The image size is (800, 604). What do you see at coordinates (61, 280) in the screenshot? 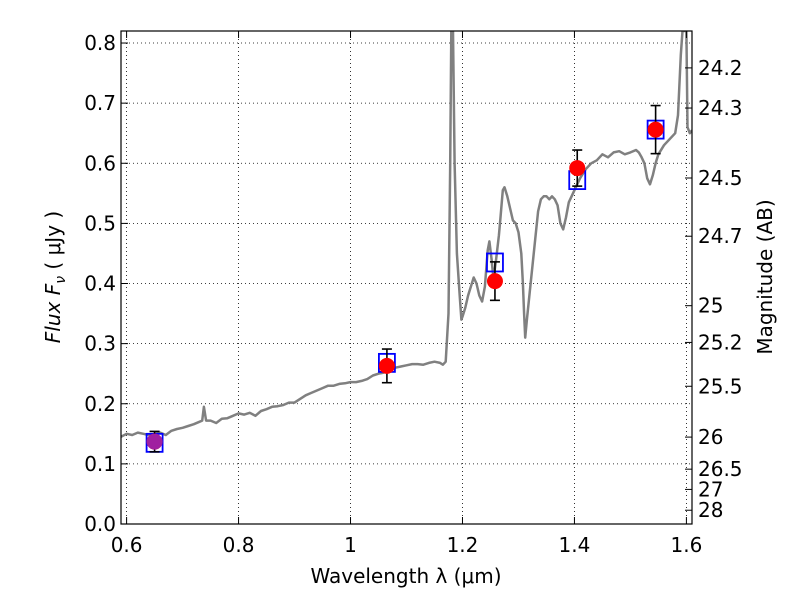
I see `y-axis-label-sub: ν` at bounding box center [61, 280].